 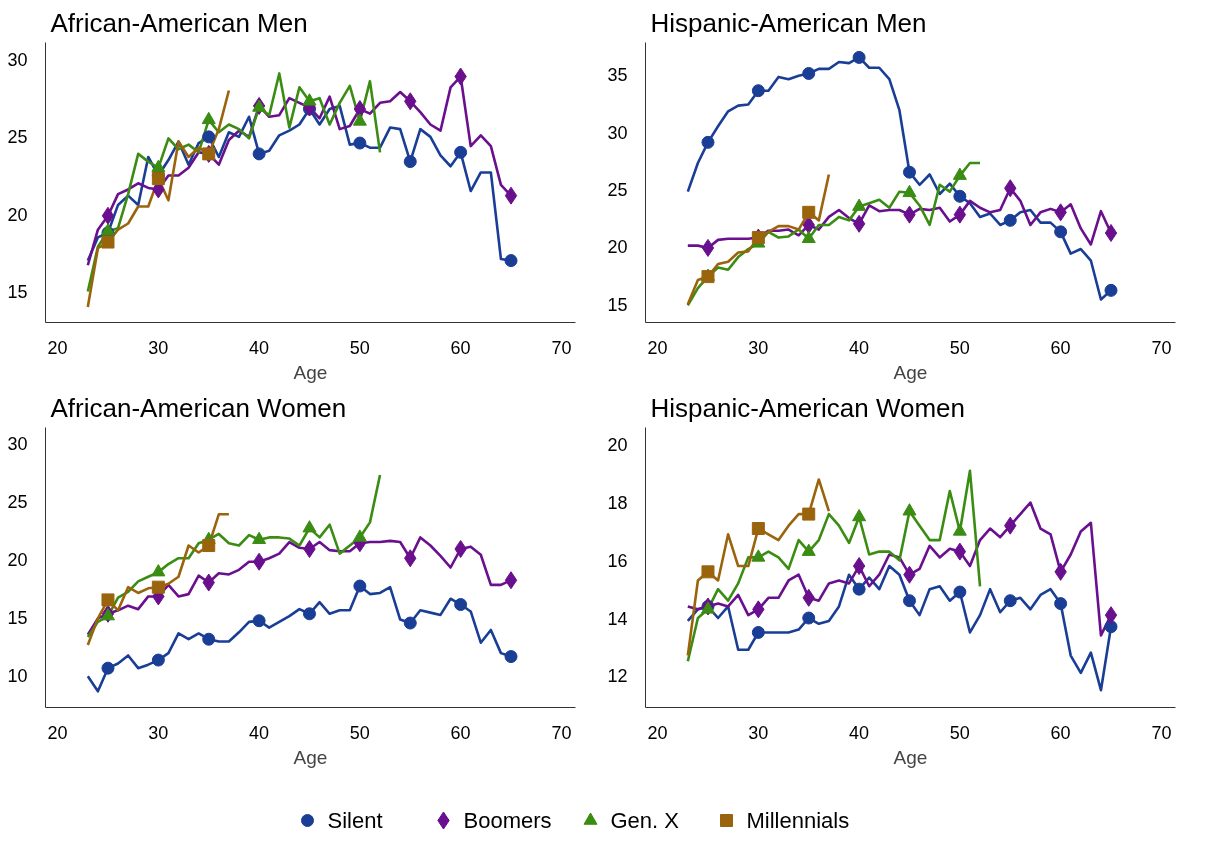 What do you see at coordinates (788, 22) in the screenshot?
I see `chart-title: Hispanic-American Men` at bounding box center [788, 22].